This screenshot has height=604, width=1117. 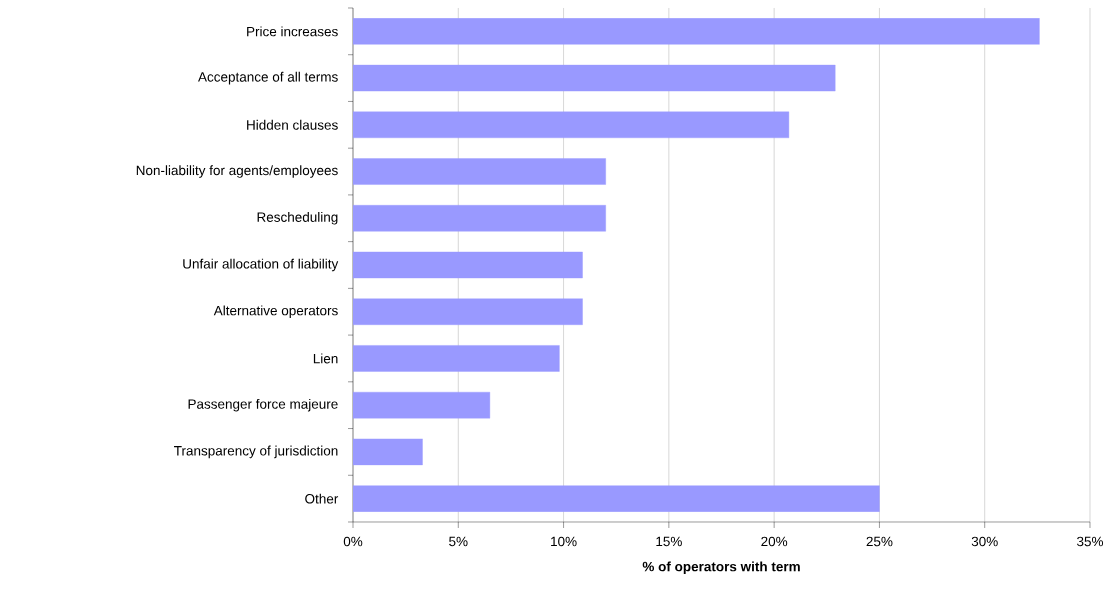 I want to click on y-tick-label: Other, so click(x=322, y=498).